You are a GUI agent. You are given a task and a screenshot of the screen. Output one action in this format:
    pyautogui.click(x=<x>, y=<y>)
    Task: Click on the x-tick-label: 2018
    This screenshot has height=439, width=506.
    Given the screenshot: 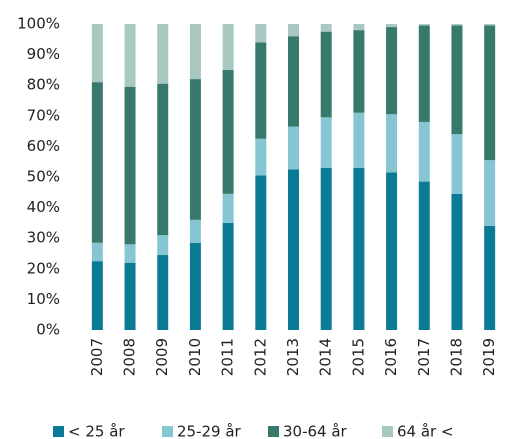 What is the action you would take?
    pyautogui.click(x=456, y=357)
    